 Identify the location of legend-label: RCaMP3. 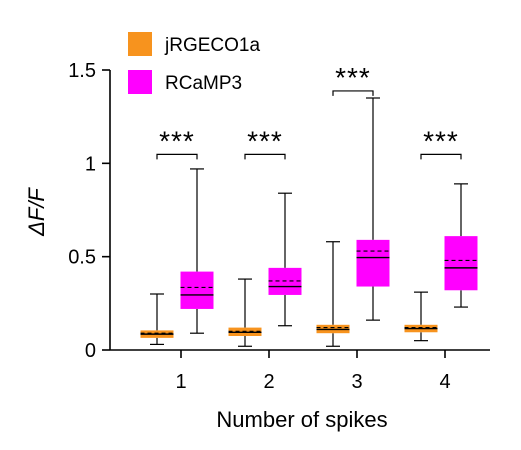
(203, 83).